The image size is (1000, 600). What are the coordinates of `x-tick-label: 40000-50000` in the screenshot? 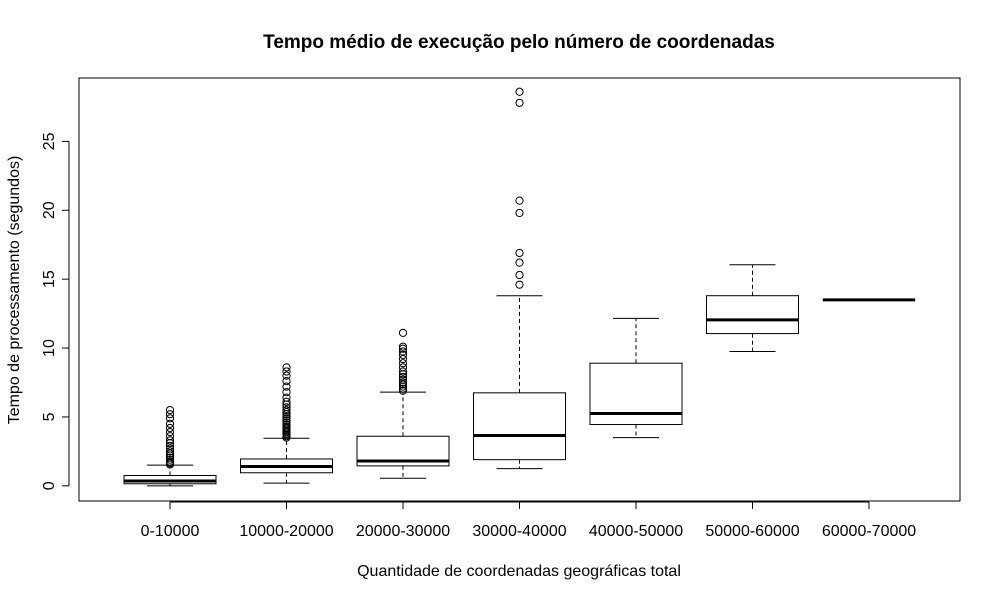 It's located at (636, 531).